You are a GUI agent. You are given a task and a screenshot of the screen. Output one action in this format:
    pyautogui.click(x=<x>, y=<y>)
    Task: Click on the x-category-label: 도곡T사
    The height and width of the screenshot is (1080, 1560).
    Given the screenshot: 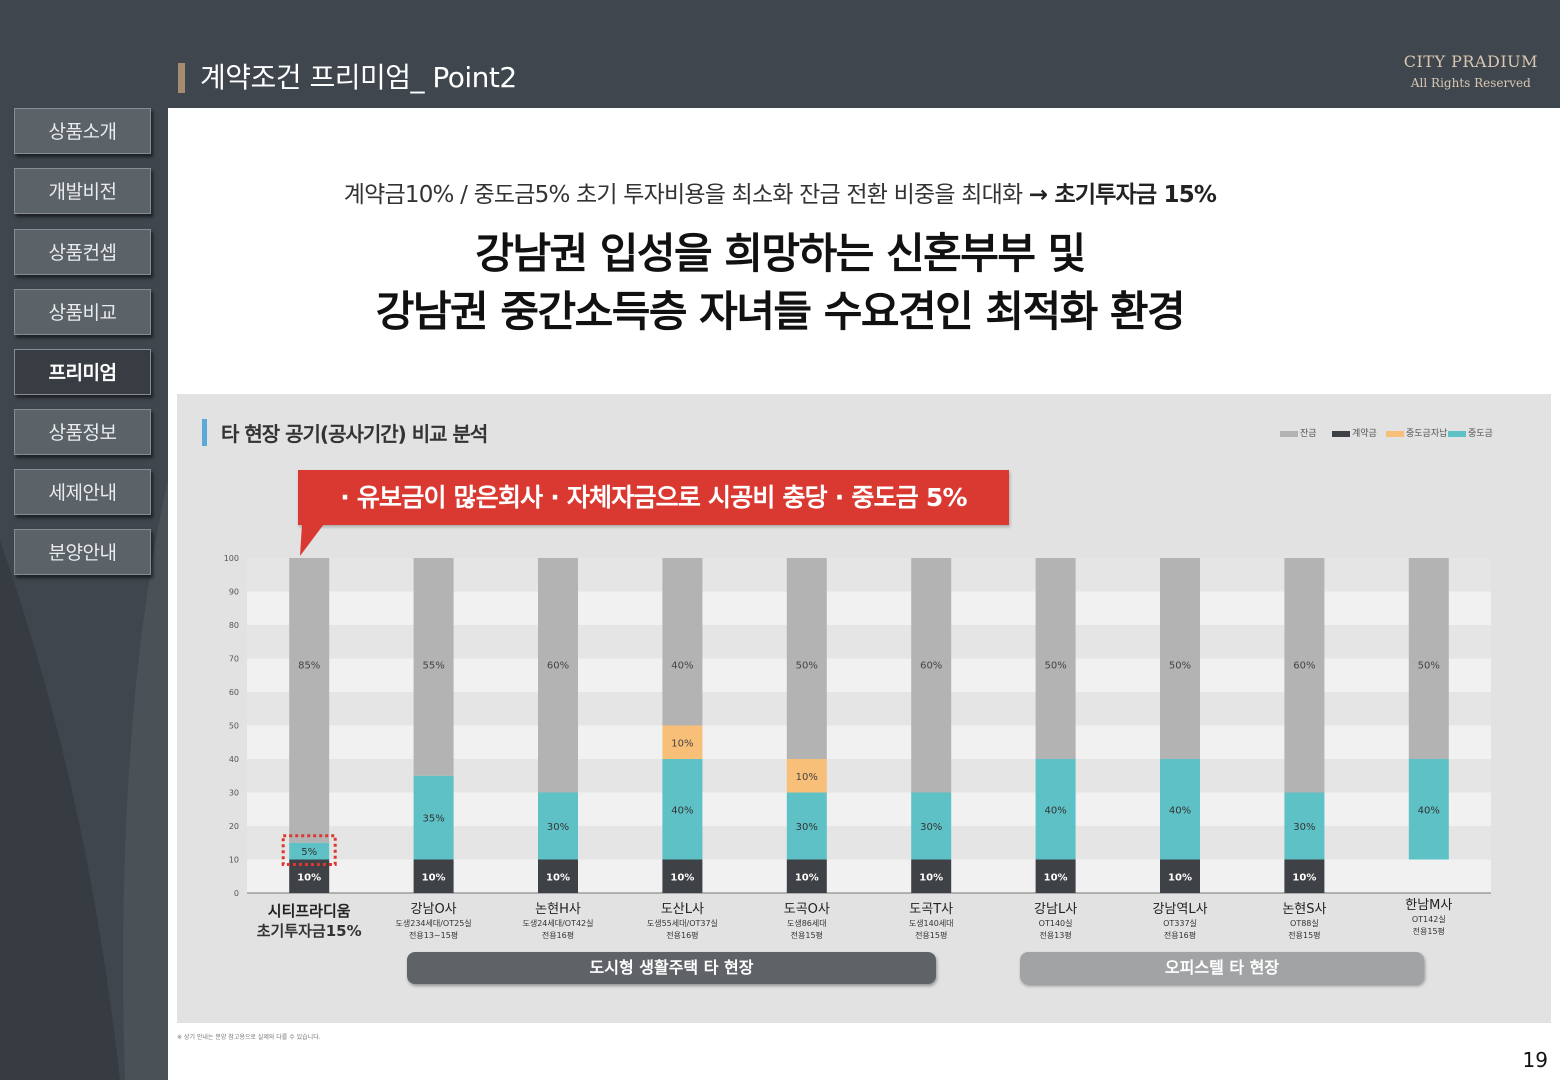 What is the action you would take?
    pyautogui.click(x=931, y=909)
    